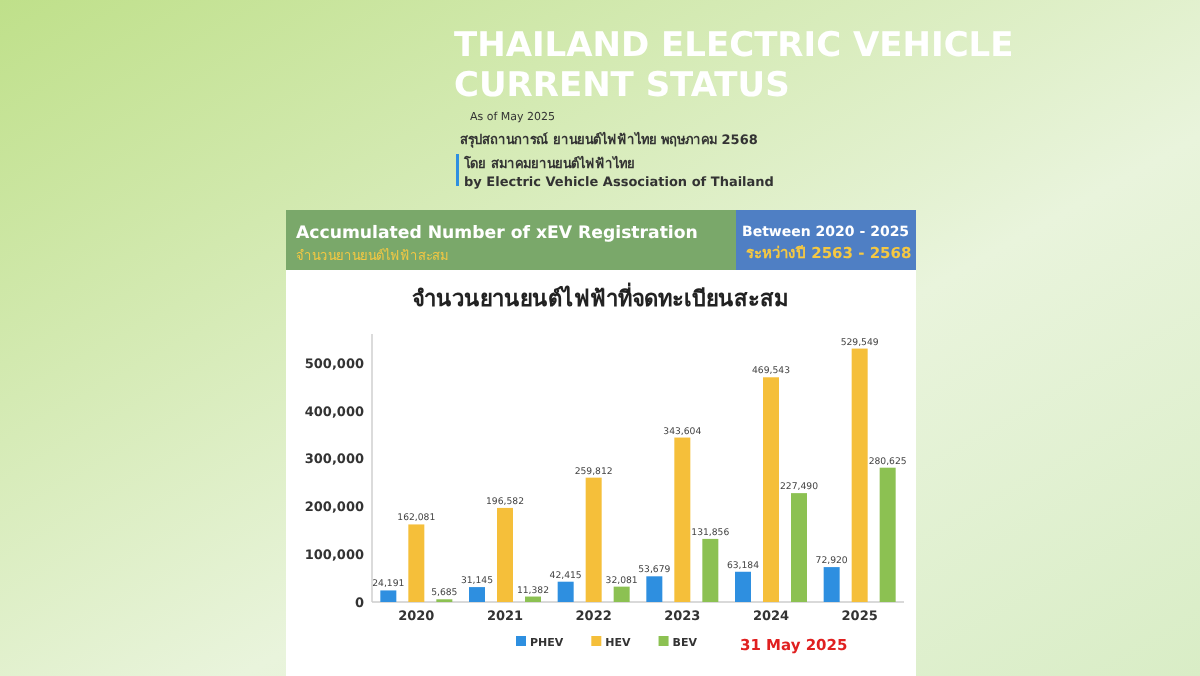 The height and width of the screenshot is (676, 1200). I want to click on chart-title: จำนวนยานยนต์ไฟฟ้าที่จดทะเบียนสะสม, so click(600, 297).